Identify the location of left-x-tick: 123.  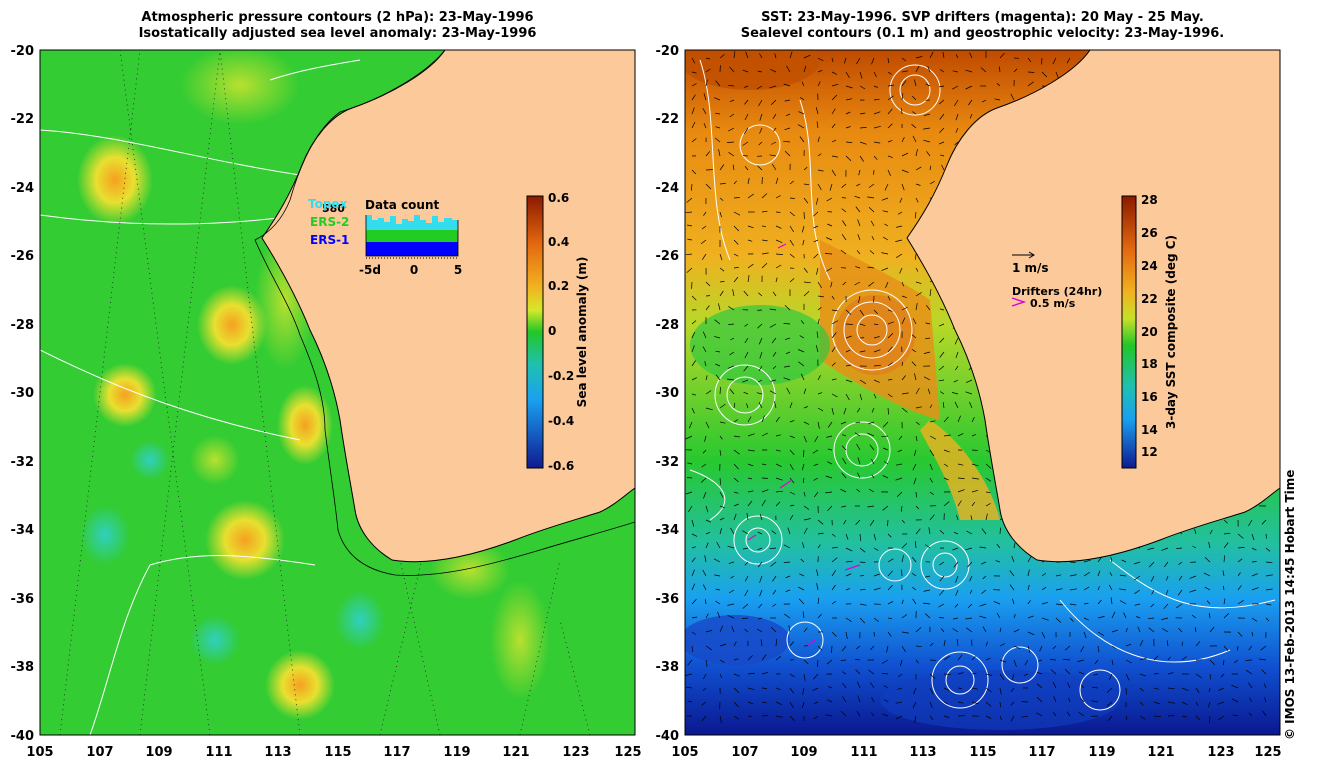
(575, 752).